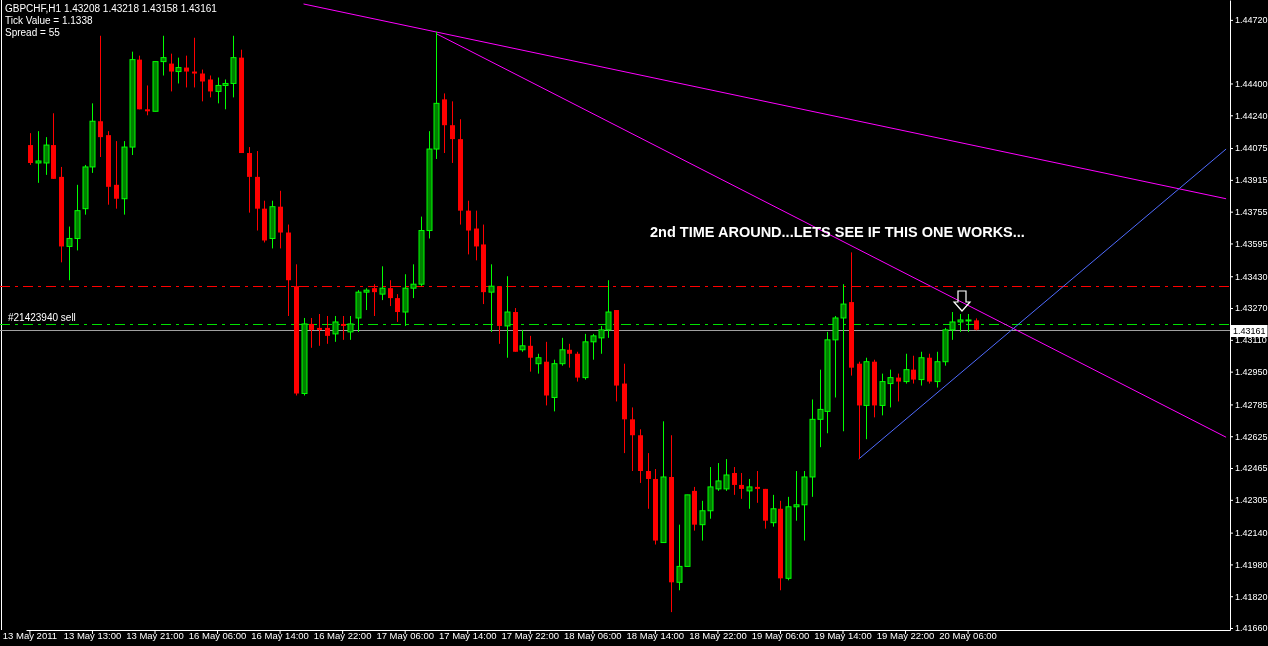  Describe the element at coordinates (1251, 83) in the screenshot. I see `y-tick-label: 1.44400` at that location.